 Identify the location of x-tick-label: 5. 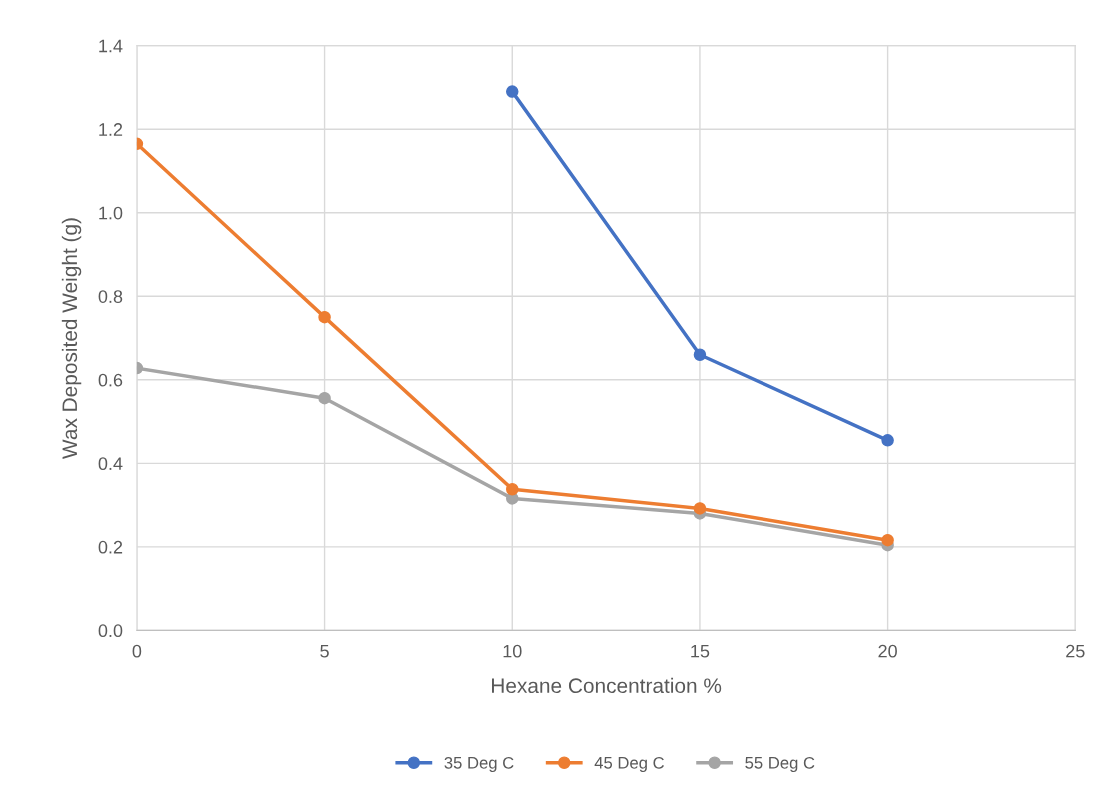
(324, 651).